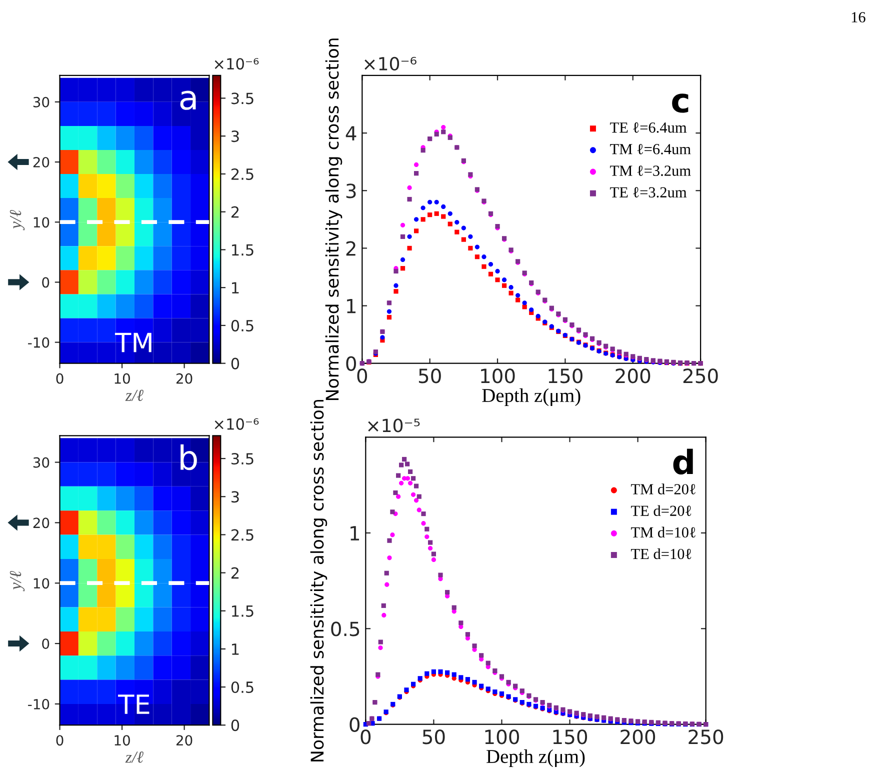 Image resolution: width=879 pixels, height=778 pixels. Describe the element at coordinates (648, 127) in the screenshot. I see `legend-label: TE ℓ=6.4um` at that location.